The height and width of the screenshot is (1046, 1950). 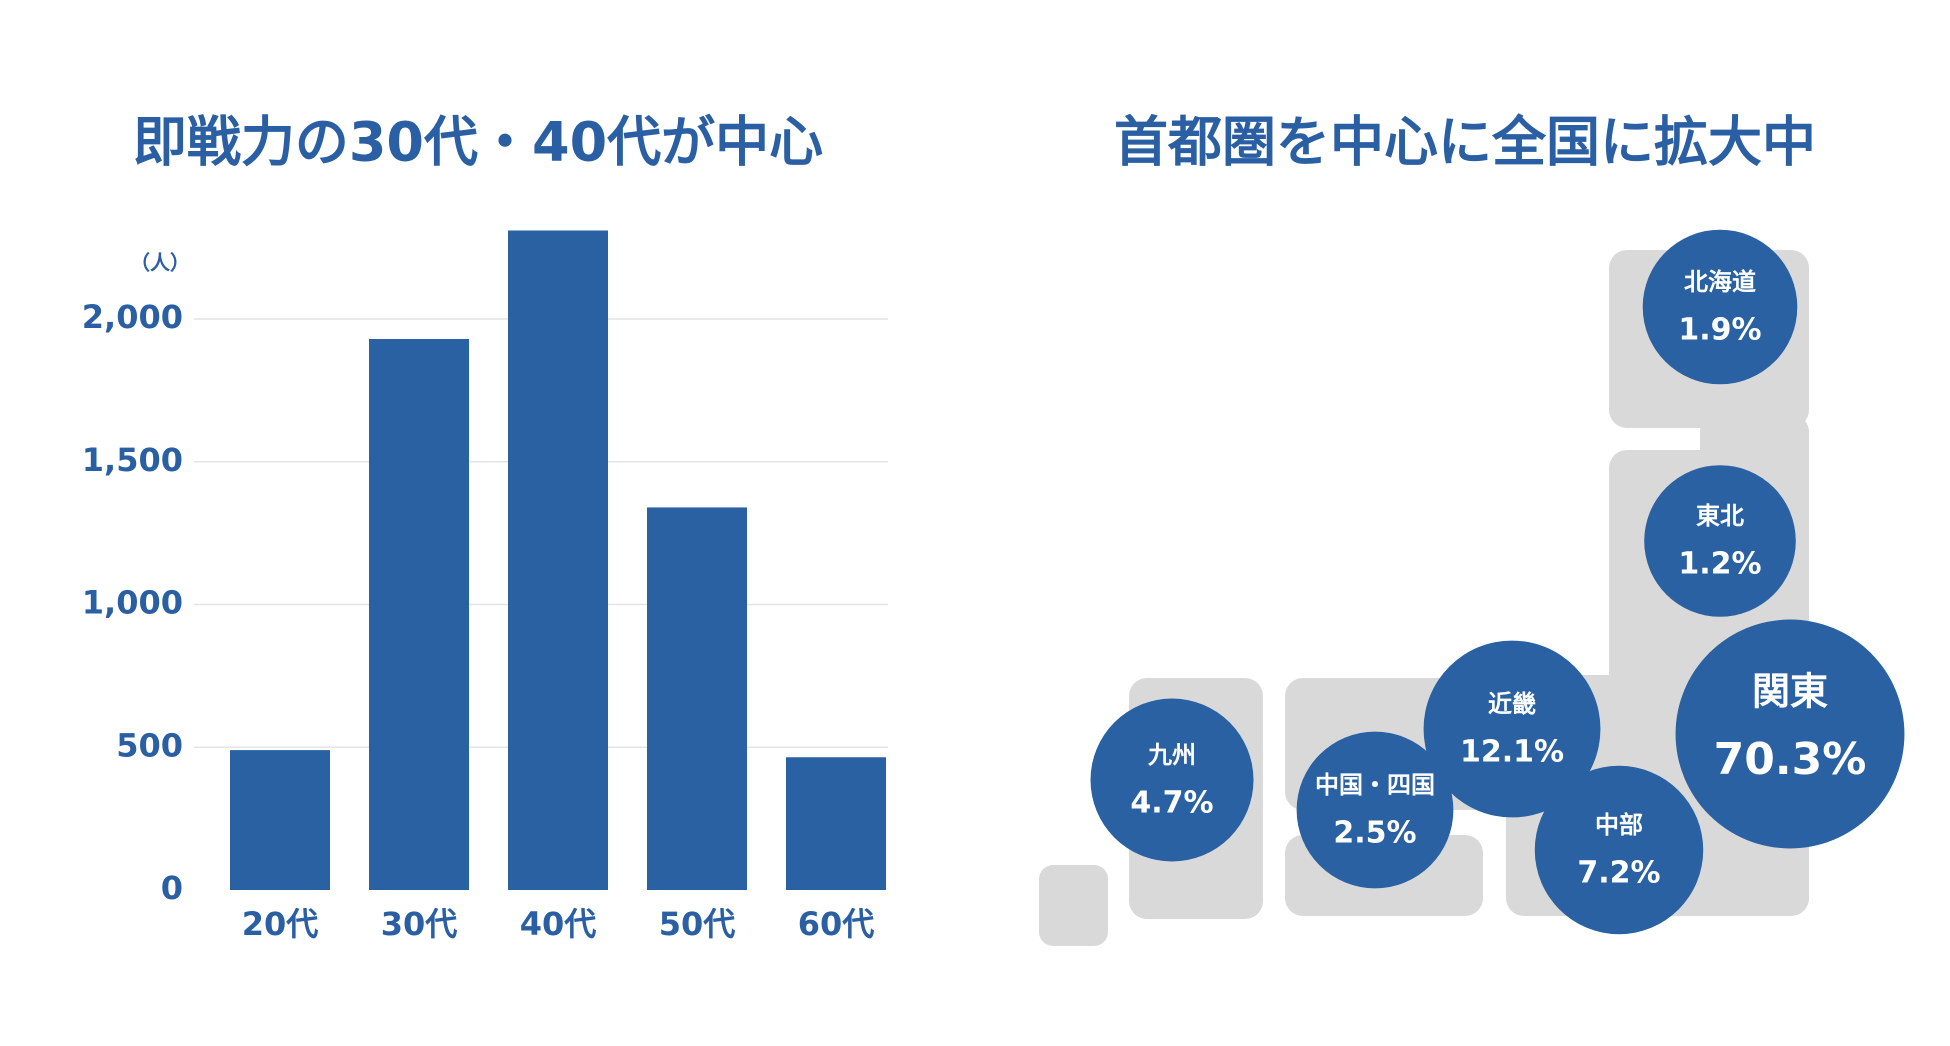 What do you see at coordinates (836, 924) in the screenshot?
I see `x-tick-label: 60代` at bounding box center [836, 924].